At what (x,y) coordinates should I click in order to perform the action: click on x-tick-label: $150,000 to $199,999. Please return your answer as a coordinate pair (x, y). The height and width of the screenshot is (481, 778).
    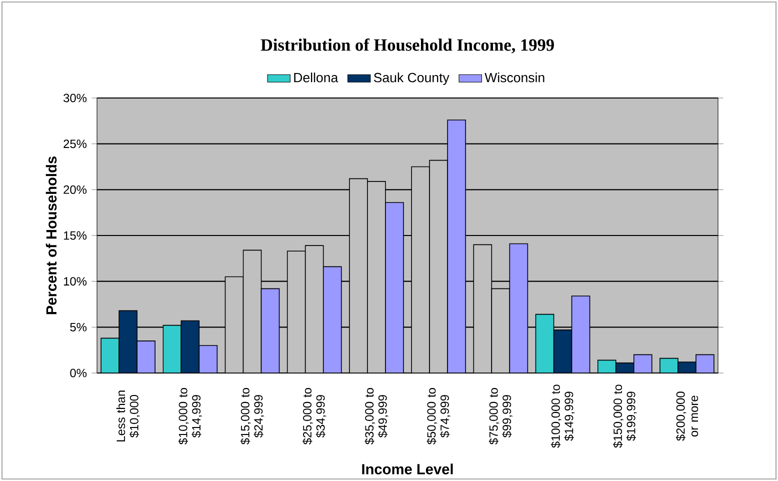
    Looking at the image, I should click on (625, 416).